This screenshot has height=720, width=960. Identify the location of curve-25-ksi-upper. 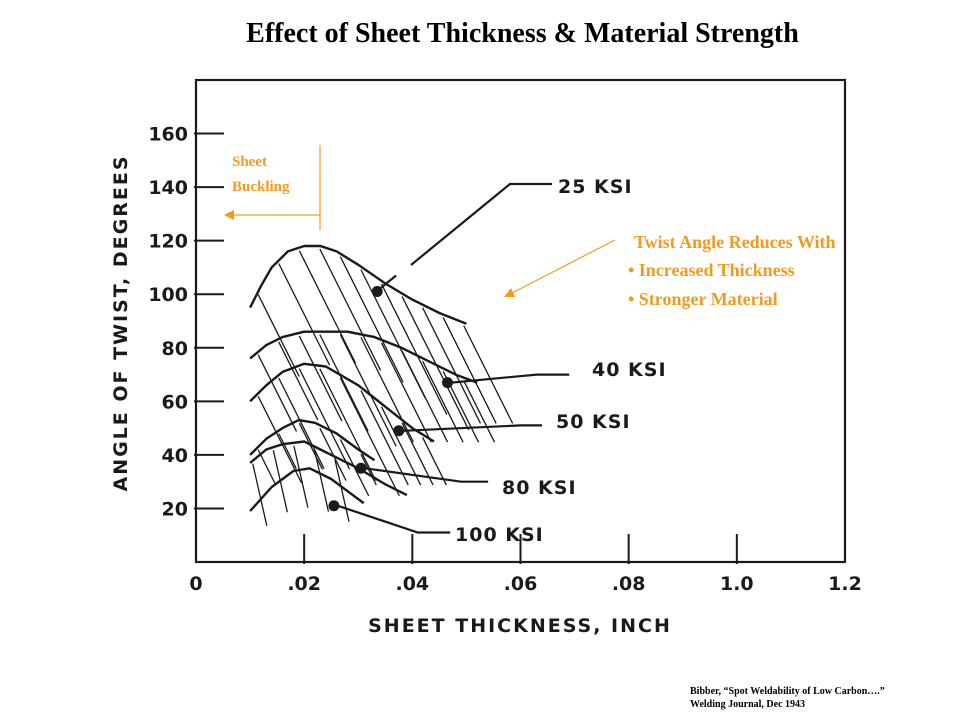
(358, 284).